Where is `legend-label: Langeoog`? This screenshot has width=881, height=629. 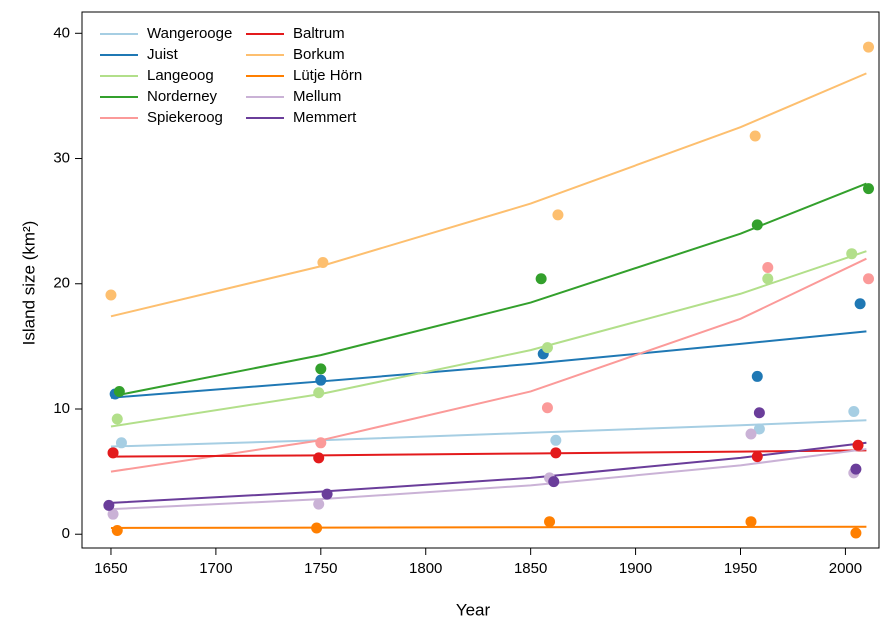 legend-label: Langeoog is located at coordinates (180, 75).